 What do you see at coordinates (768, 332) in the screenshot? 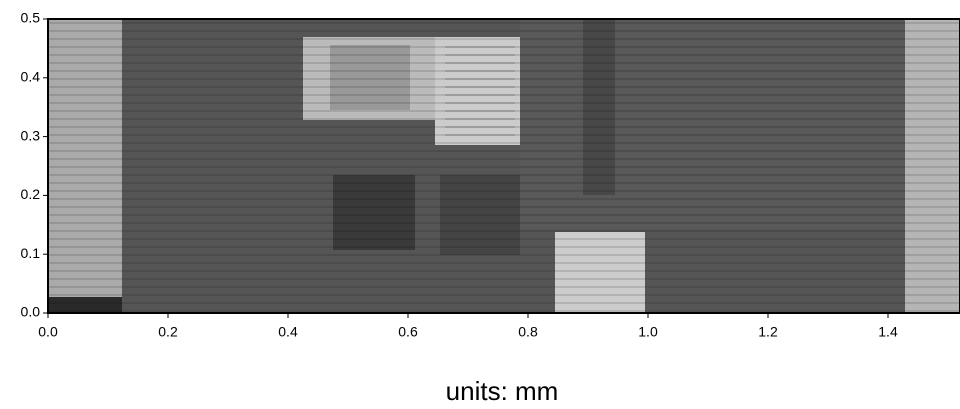
I see `x-tick-label: 1.2` at bounding box center [768, 332].